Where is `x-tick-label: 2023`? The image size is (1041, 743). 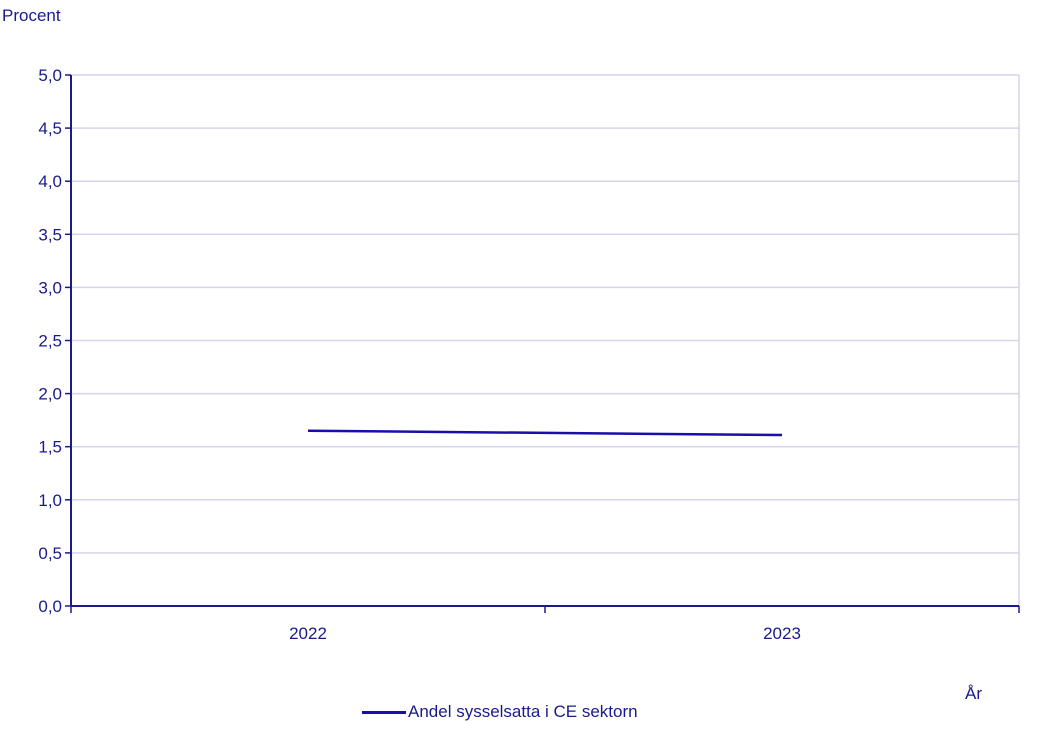 x-tick-label: 2023 is located at coordinates (782, 633).